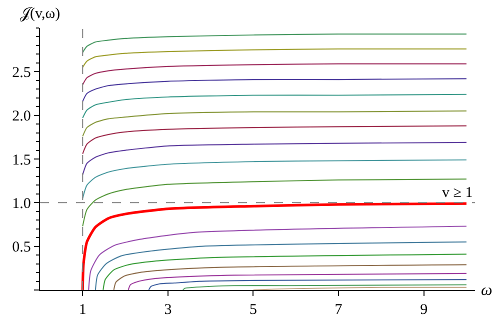 This screenshot has width=500, height=330. I want to click on x-tick-label: 1, so click(82, 310).